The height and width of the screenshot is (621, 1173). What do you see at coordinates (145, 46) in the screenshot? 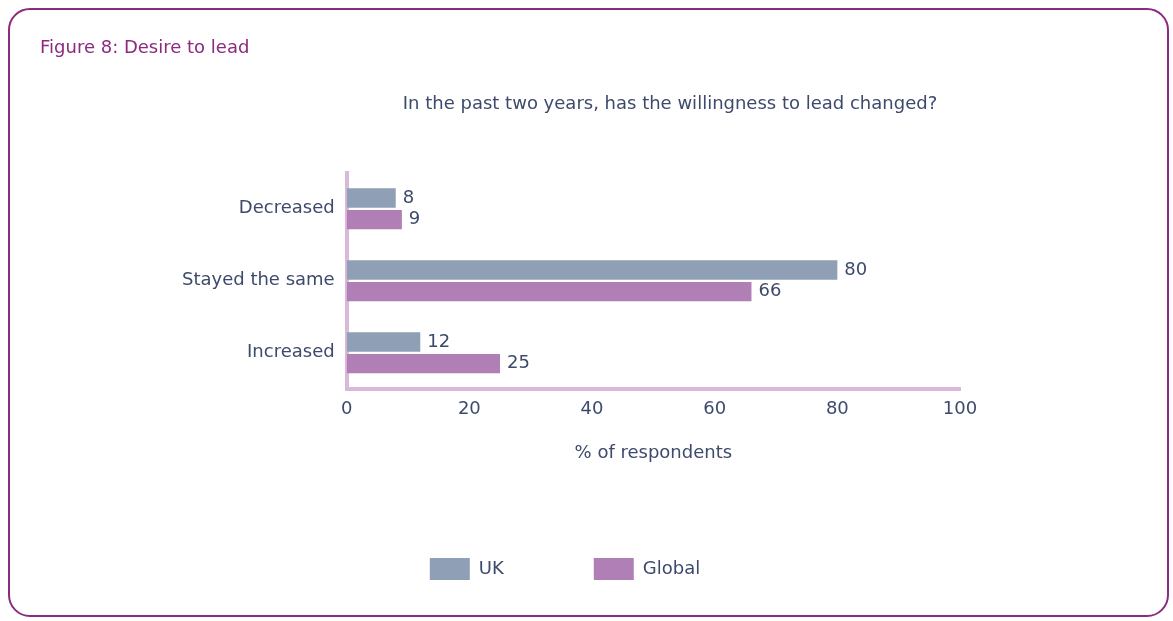
I see `text: Figure 8: Desire to lead` at bounding box center [145, 46].